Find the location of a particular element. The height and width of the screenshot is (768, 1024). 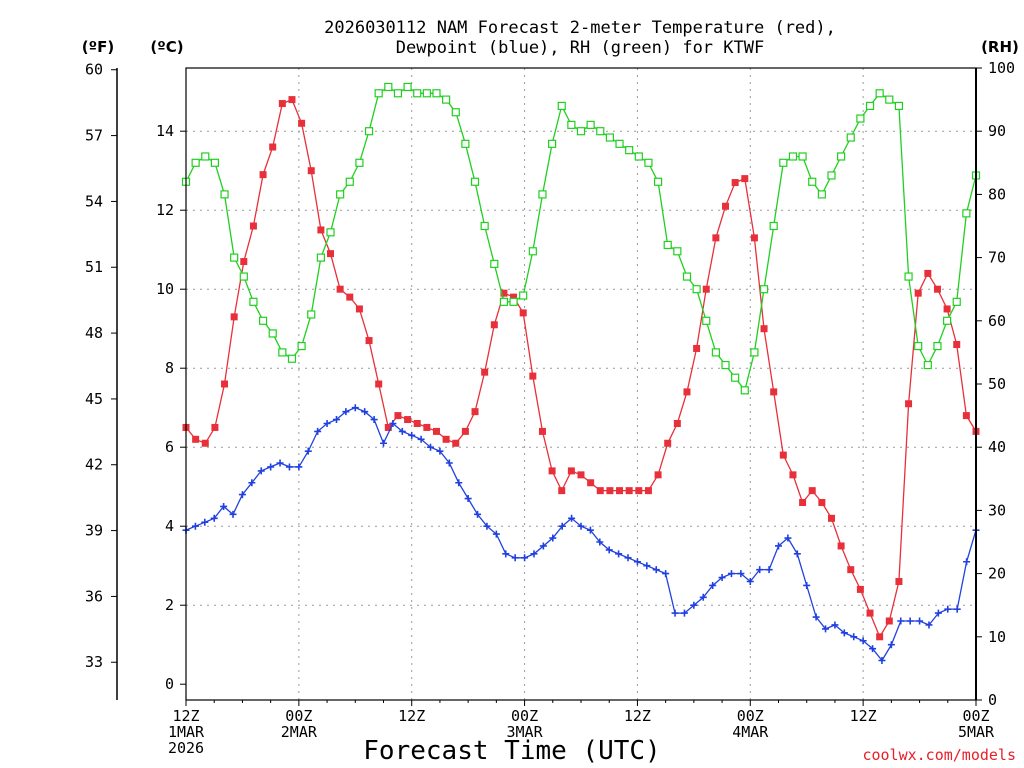

x-tick-label: 4MAR is located at coordinates (750, 732).